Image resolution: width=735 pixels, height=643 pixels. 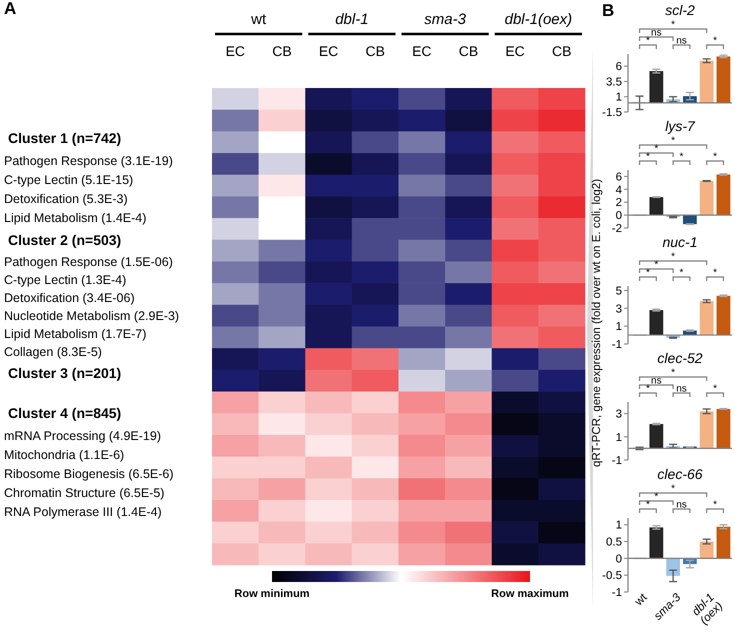 I want to click on text: RNA Polymerase III (1.4E-4), so click(x=83, y=512).